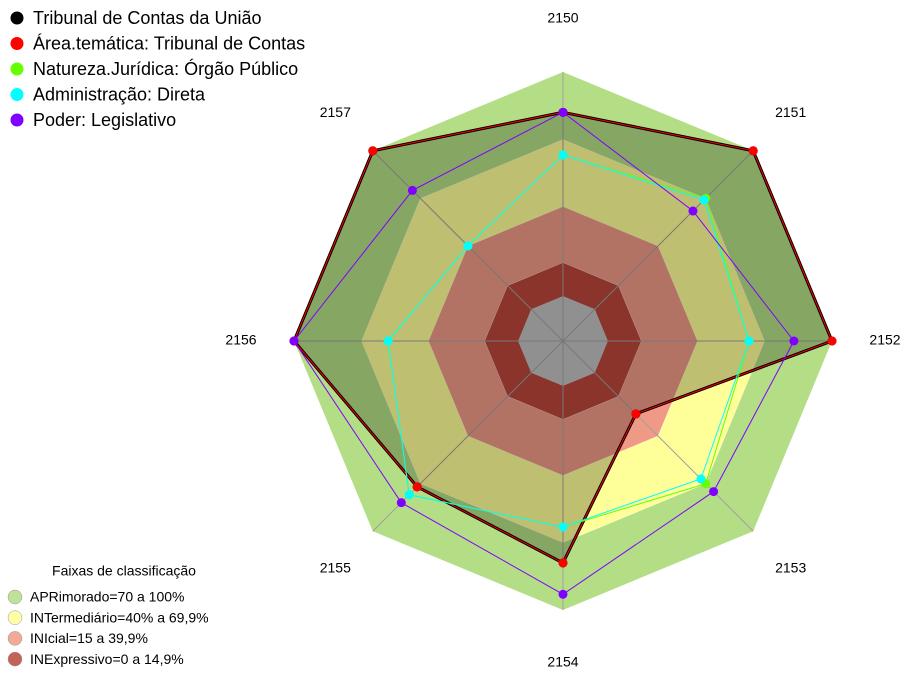  I want to click on band-legend-label: INExpressivo=0 a 14,9%, so click(107, 659).